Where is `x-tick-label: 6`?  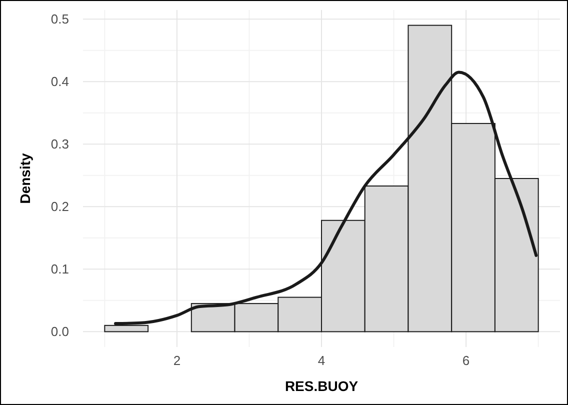 x-tick-label: 6 is located at coordinates (466, 360).